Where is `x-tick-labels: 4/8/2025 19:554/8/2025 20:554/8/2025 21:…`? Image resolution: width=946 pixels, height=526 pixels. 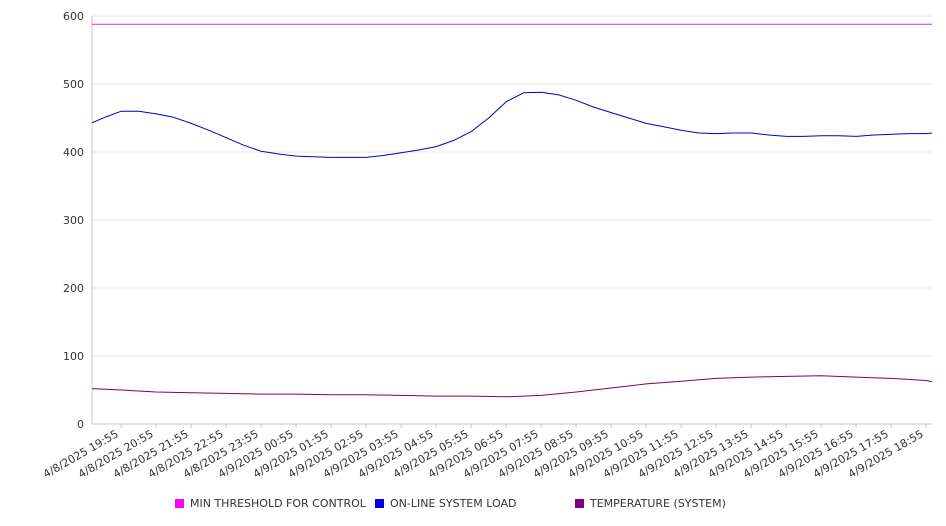 x-tick-labels: 4/8/2025 19:554/8/2025 20:554/8/2025 21:… is located at coordinates (484, 452).